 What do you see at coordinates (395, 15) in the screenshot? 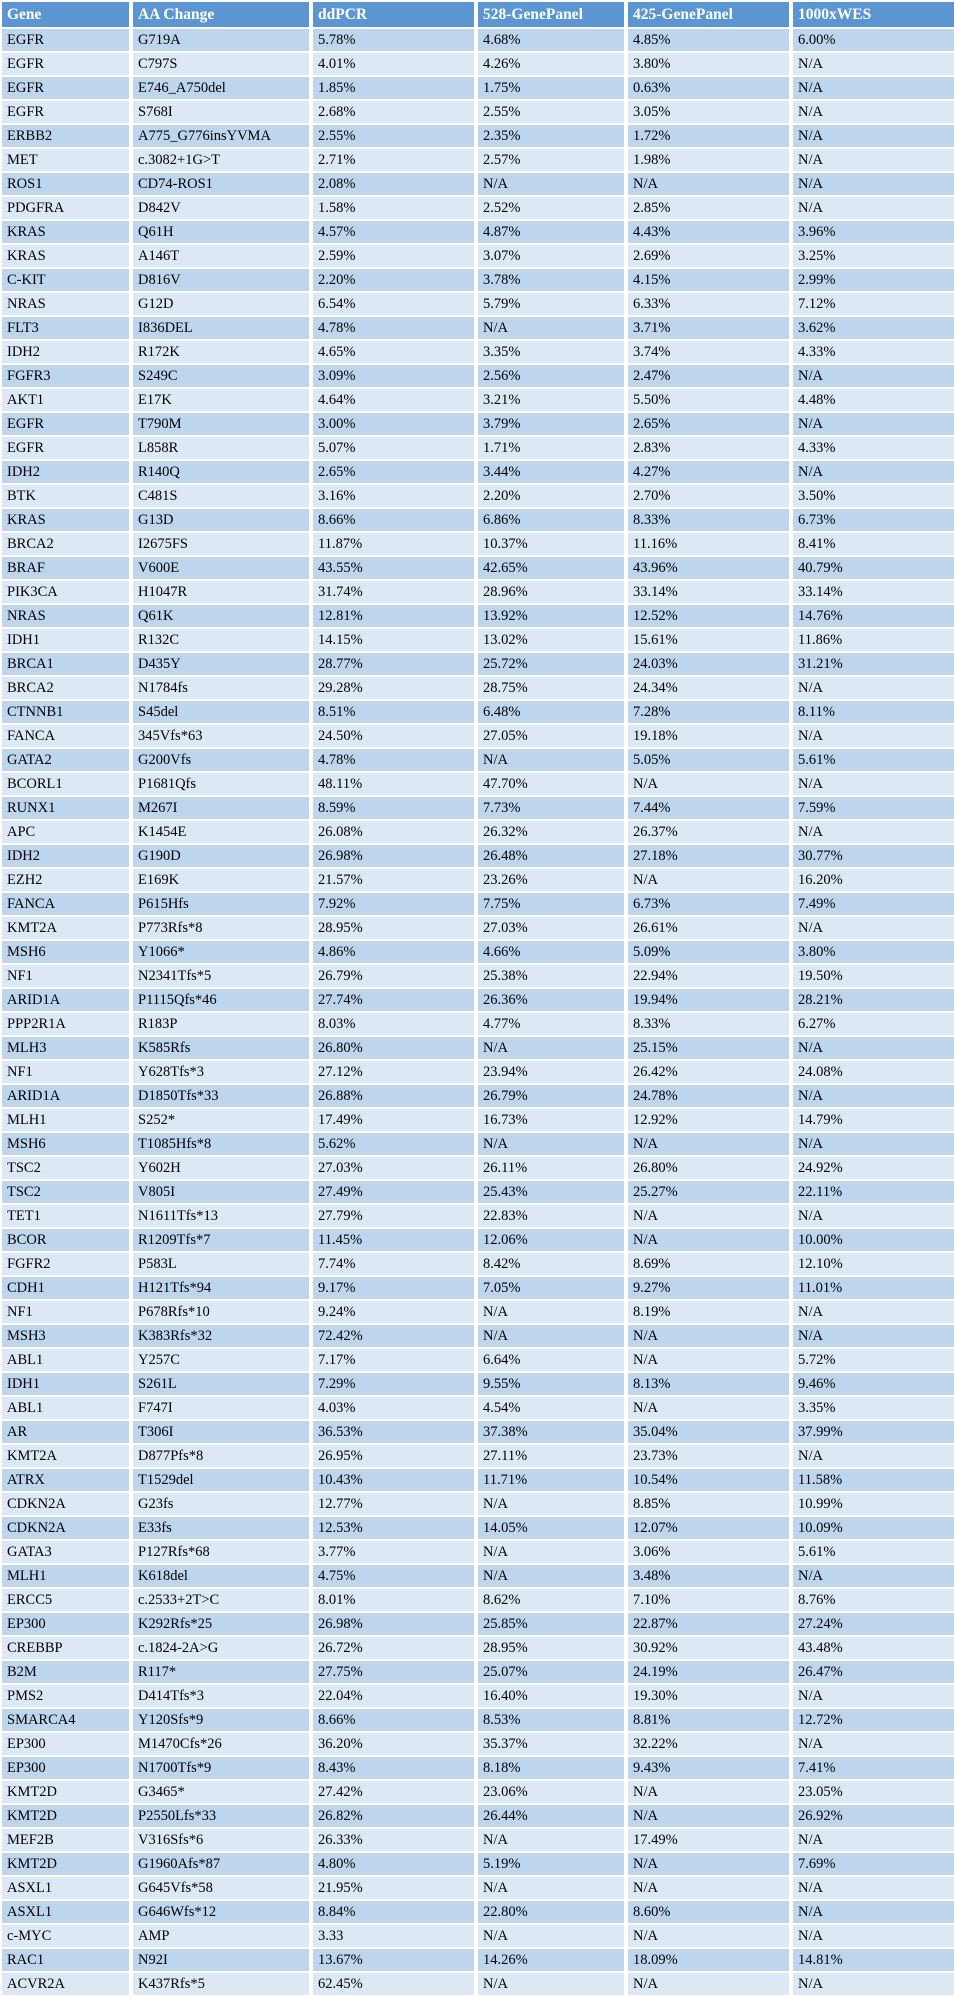
I see `header-ddpcr: ddPCR` at bounding box center [395, 15].